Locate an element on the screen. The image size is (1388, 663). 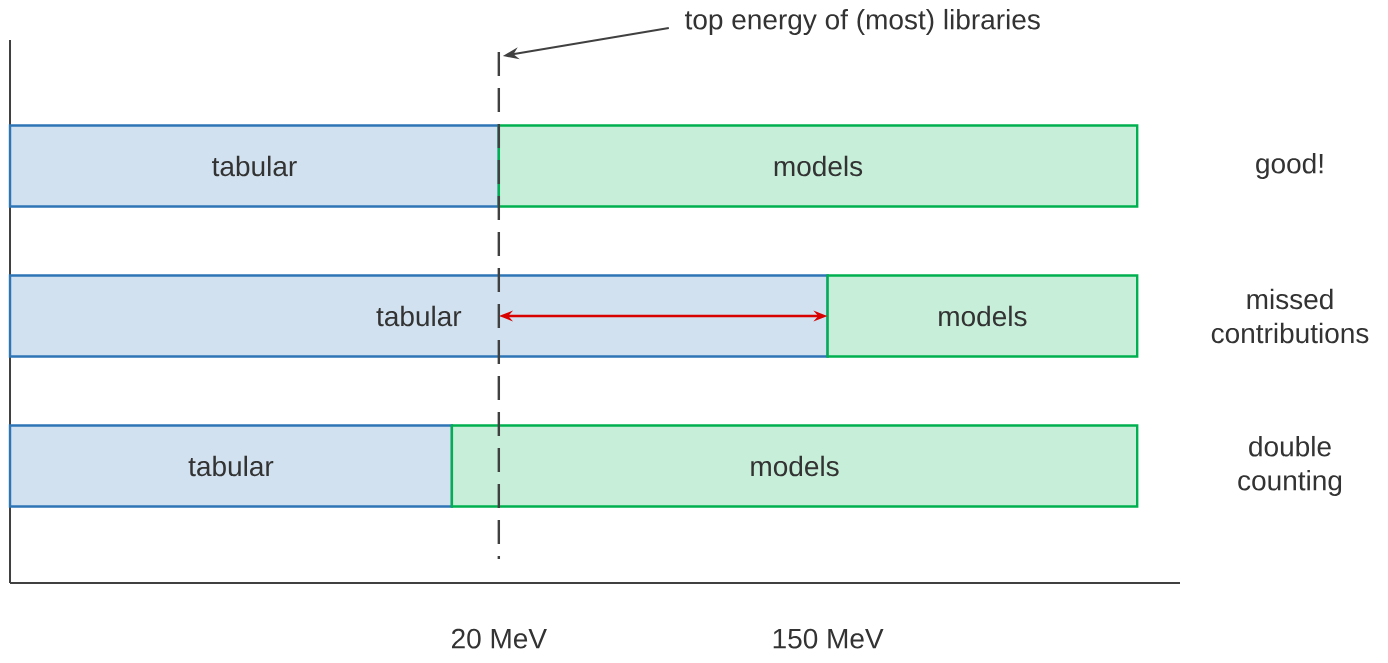
series-label: models is located at coordinates (795, 466).